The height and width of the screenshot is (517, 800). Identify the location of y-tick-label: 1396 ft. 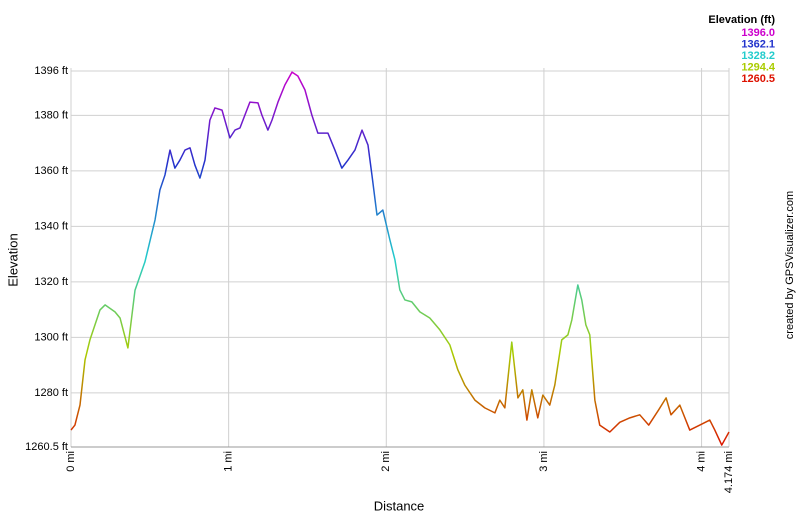
(51, 71).